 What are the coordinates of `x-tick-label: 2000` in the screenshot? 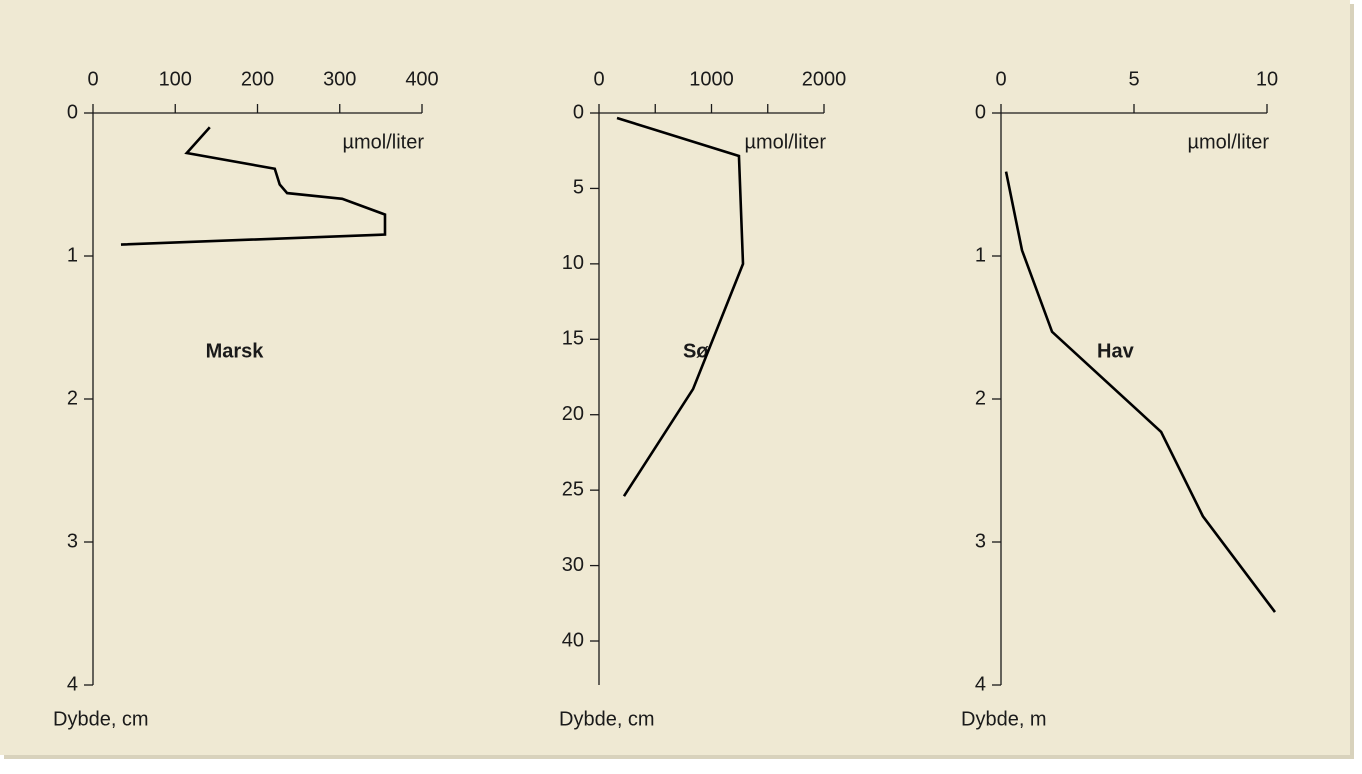 It's located at (824, 79).